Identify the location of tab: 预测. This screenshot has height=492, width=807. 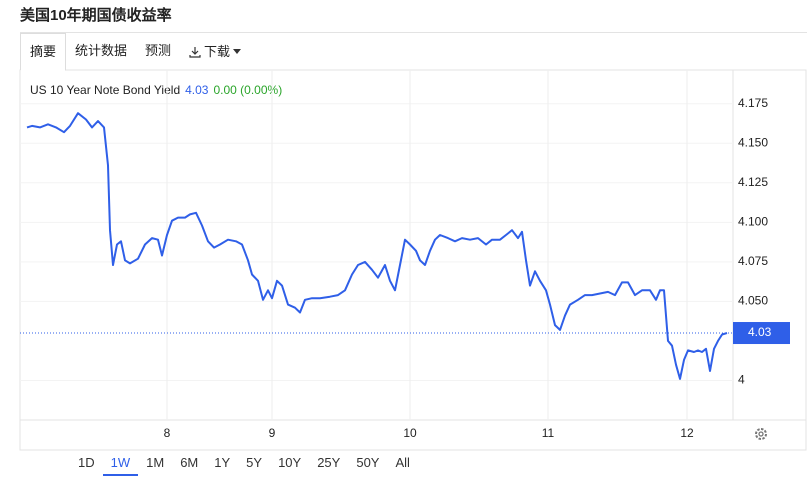
(158, 50).